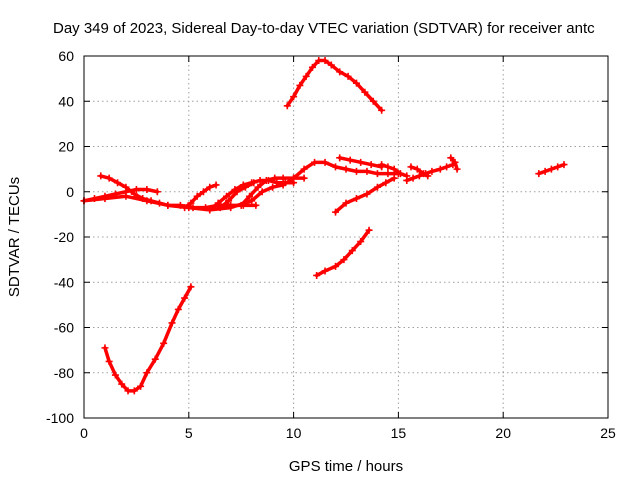  I want to click on y-tick-label: -20, so click(64, 237).